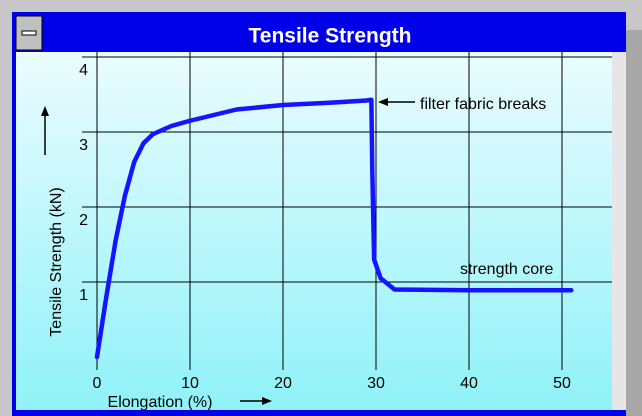 The image size is (642, 416). I want to click on chart-title: Tensile Strength, so click(330, 36).